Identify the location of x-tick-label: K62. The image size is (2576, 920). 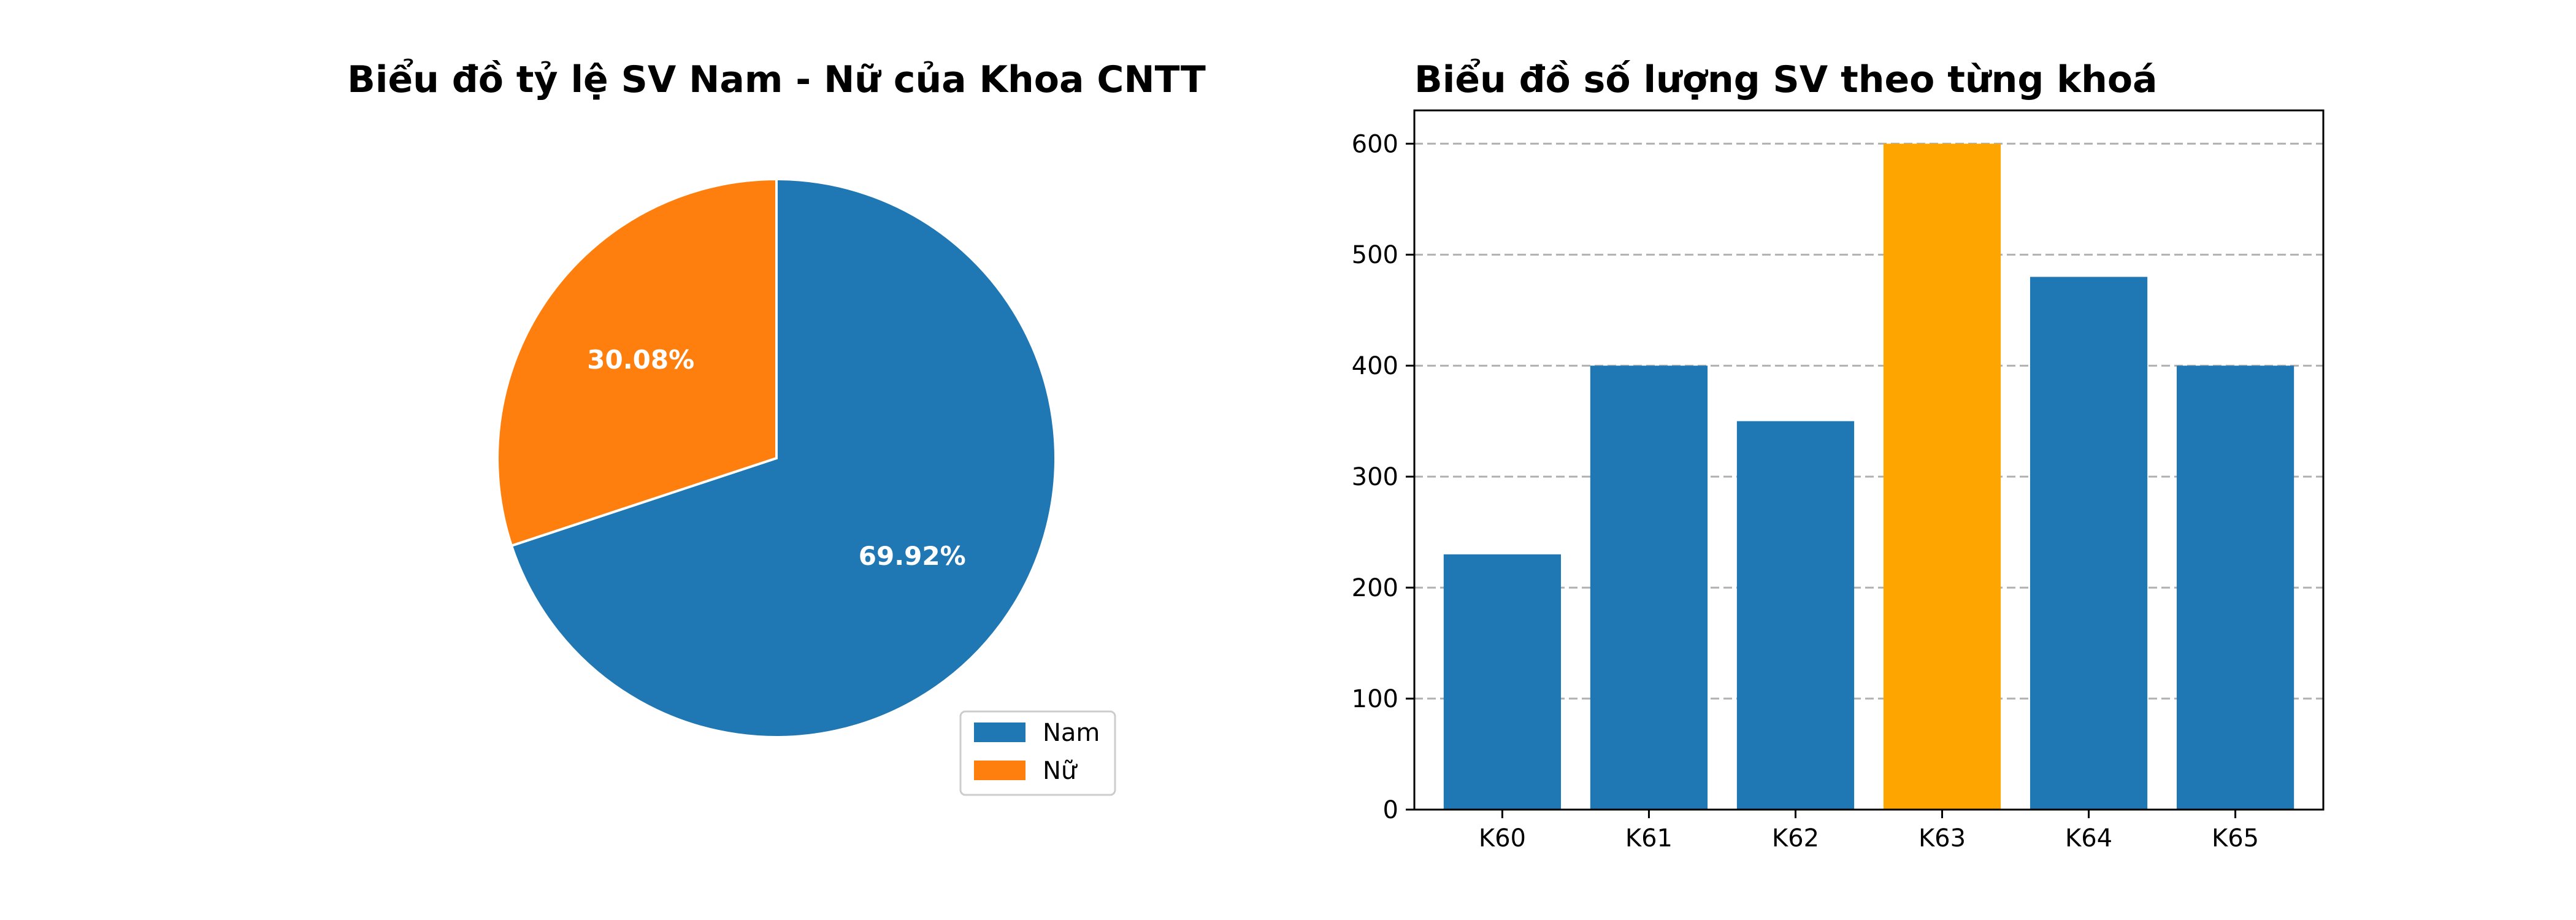
(1795, 838).